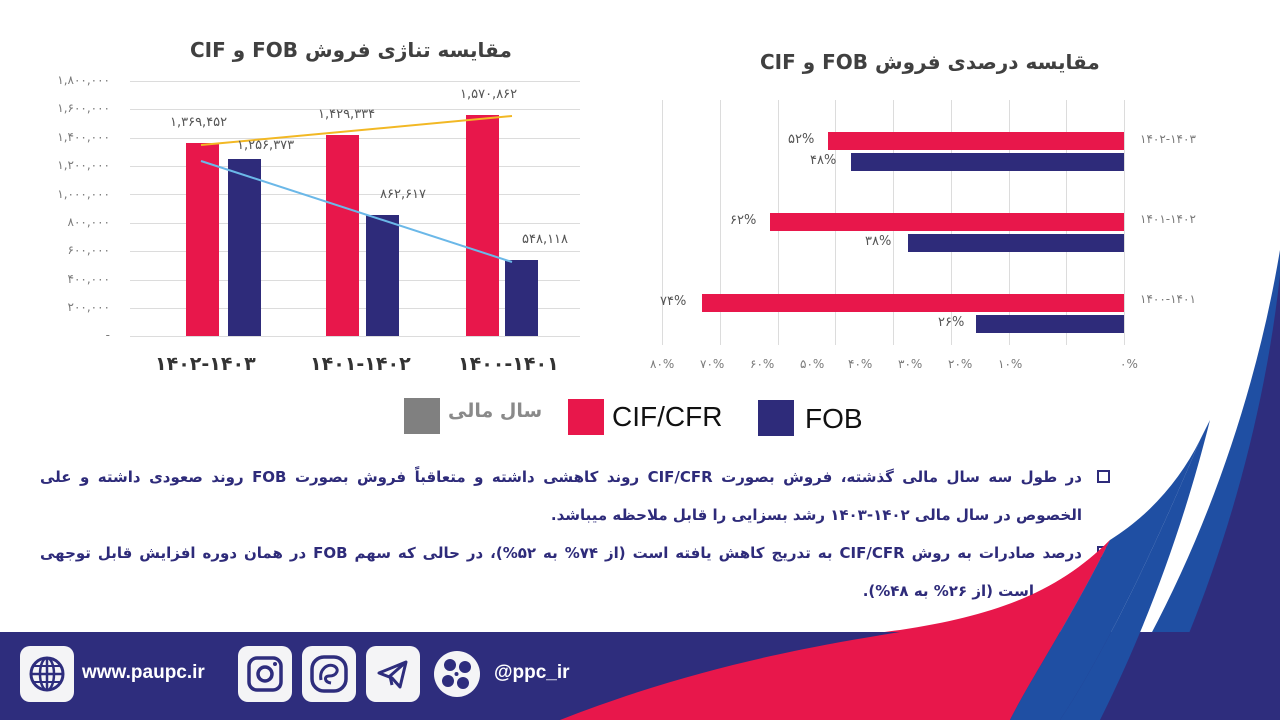  What do you see at coordinates (489, 94) in the screenshot?
I see `cif-value-label: ۱,۵۷۰,۸۶۲` at bounding box center [489, 94].